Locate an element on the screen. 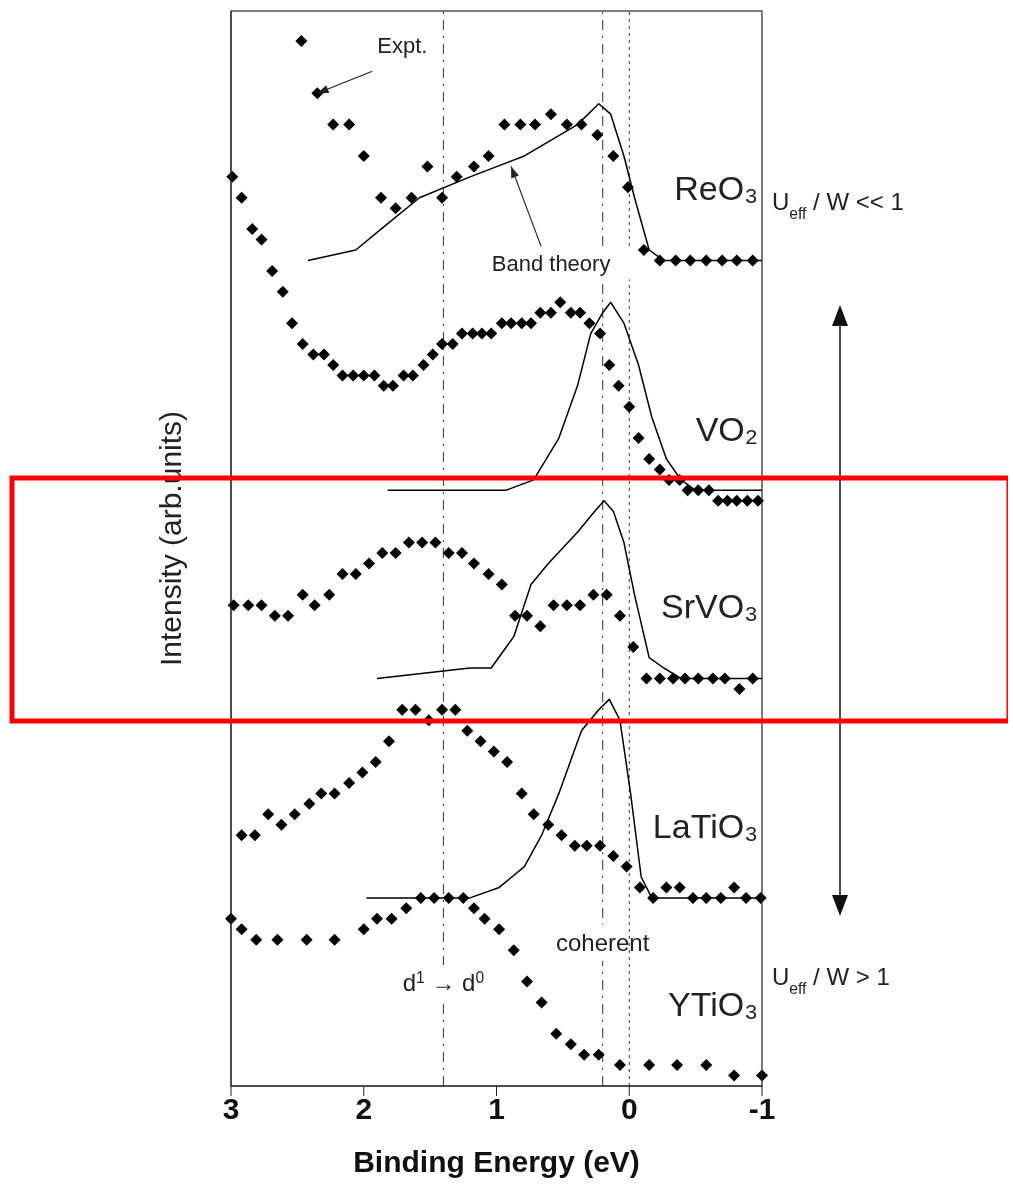 The height and width of the screenshot is (1188, 1013). annotation: Expt. is located at coordinates (402, 46).